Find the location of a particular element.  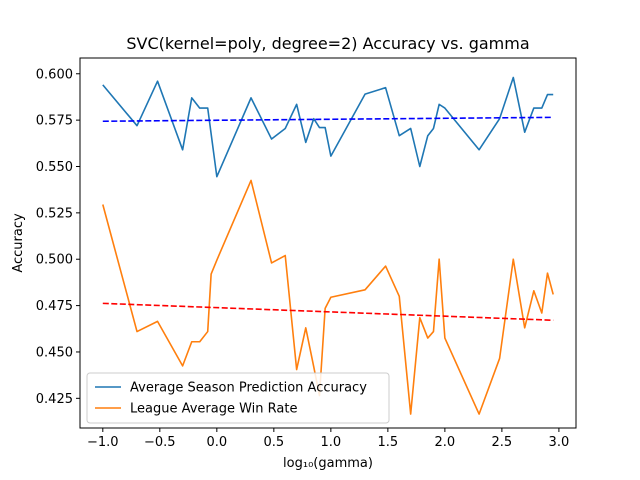

legend-box is located at coordinates (238, 398).